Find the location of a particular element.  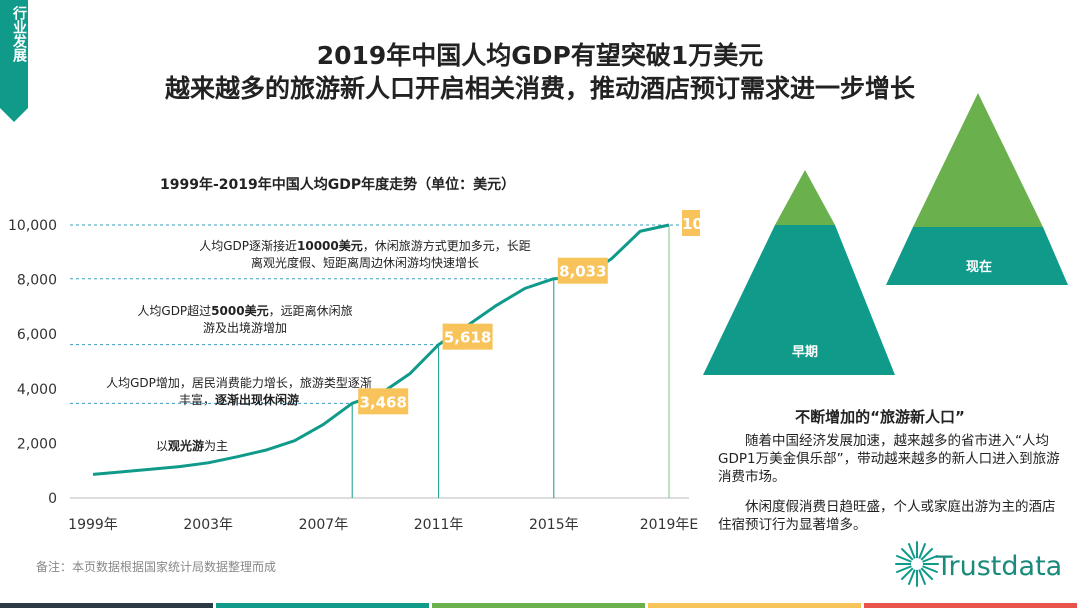

x-tick-label: 2015年 is located at coordinates (554, 525).